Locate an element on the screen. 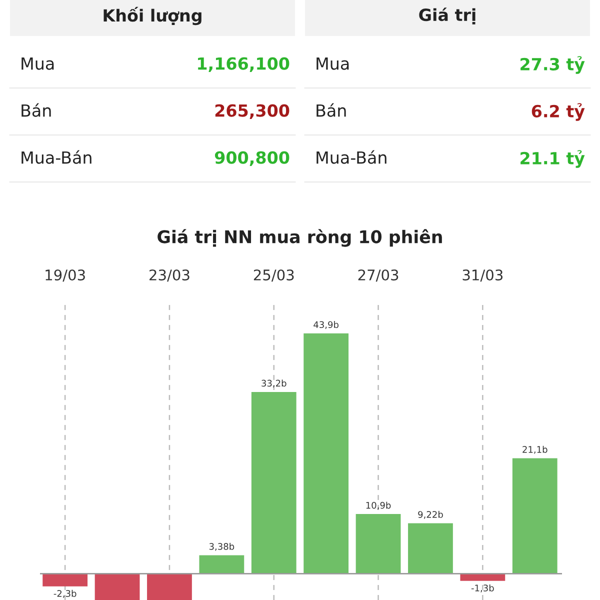 Image resolution: width=600 pixels, height=600 pixels. text: 21.1 tỷ is located at coordinates (552, 159).